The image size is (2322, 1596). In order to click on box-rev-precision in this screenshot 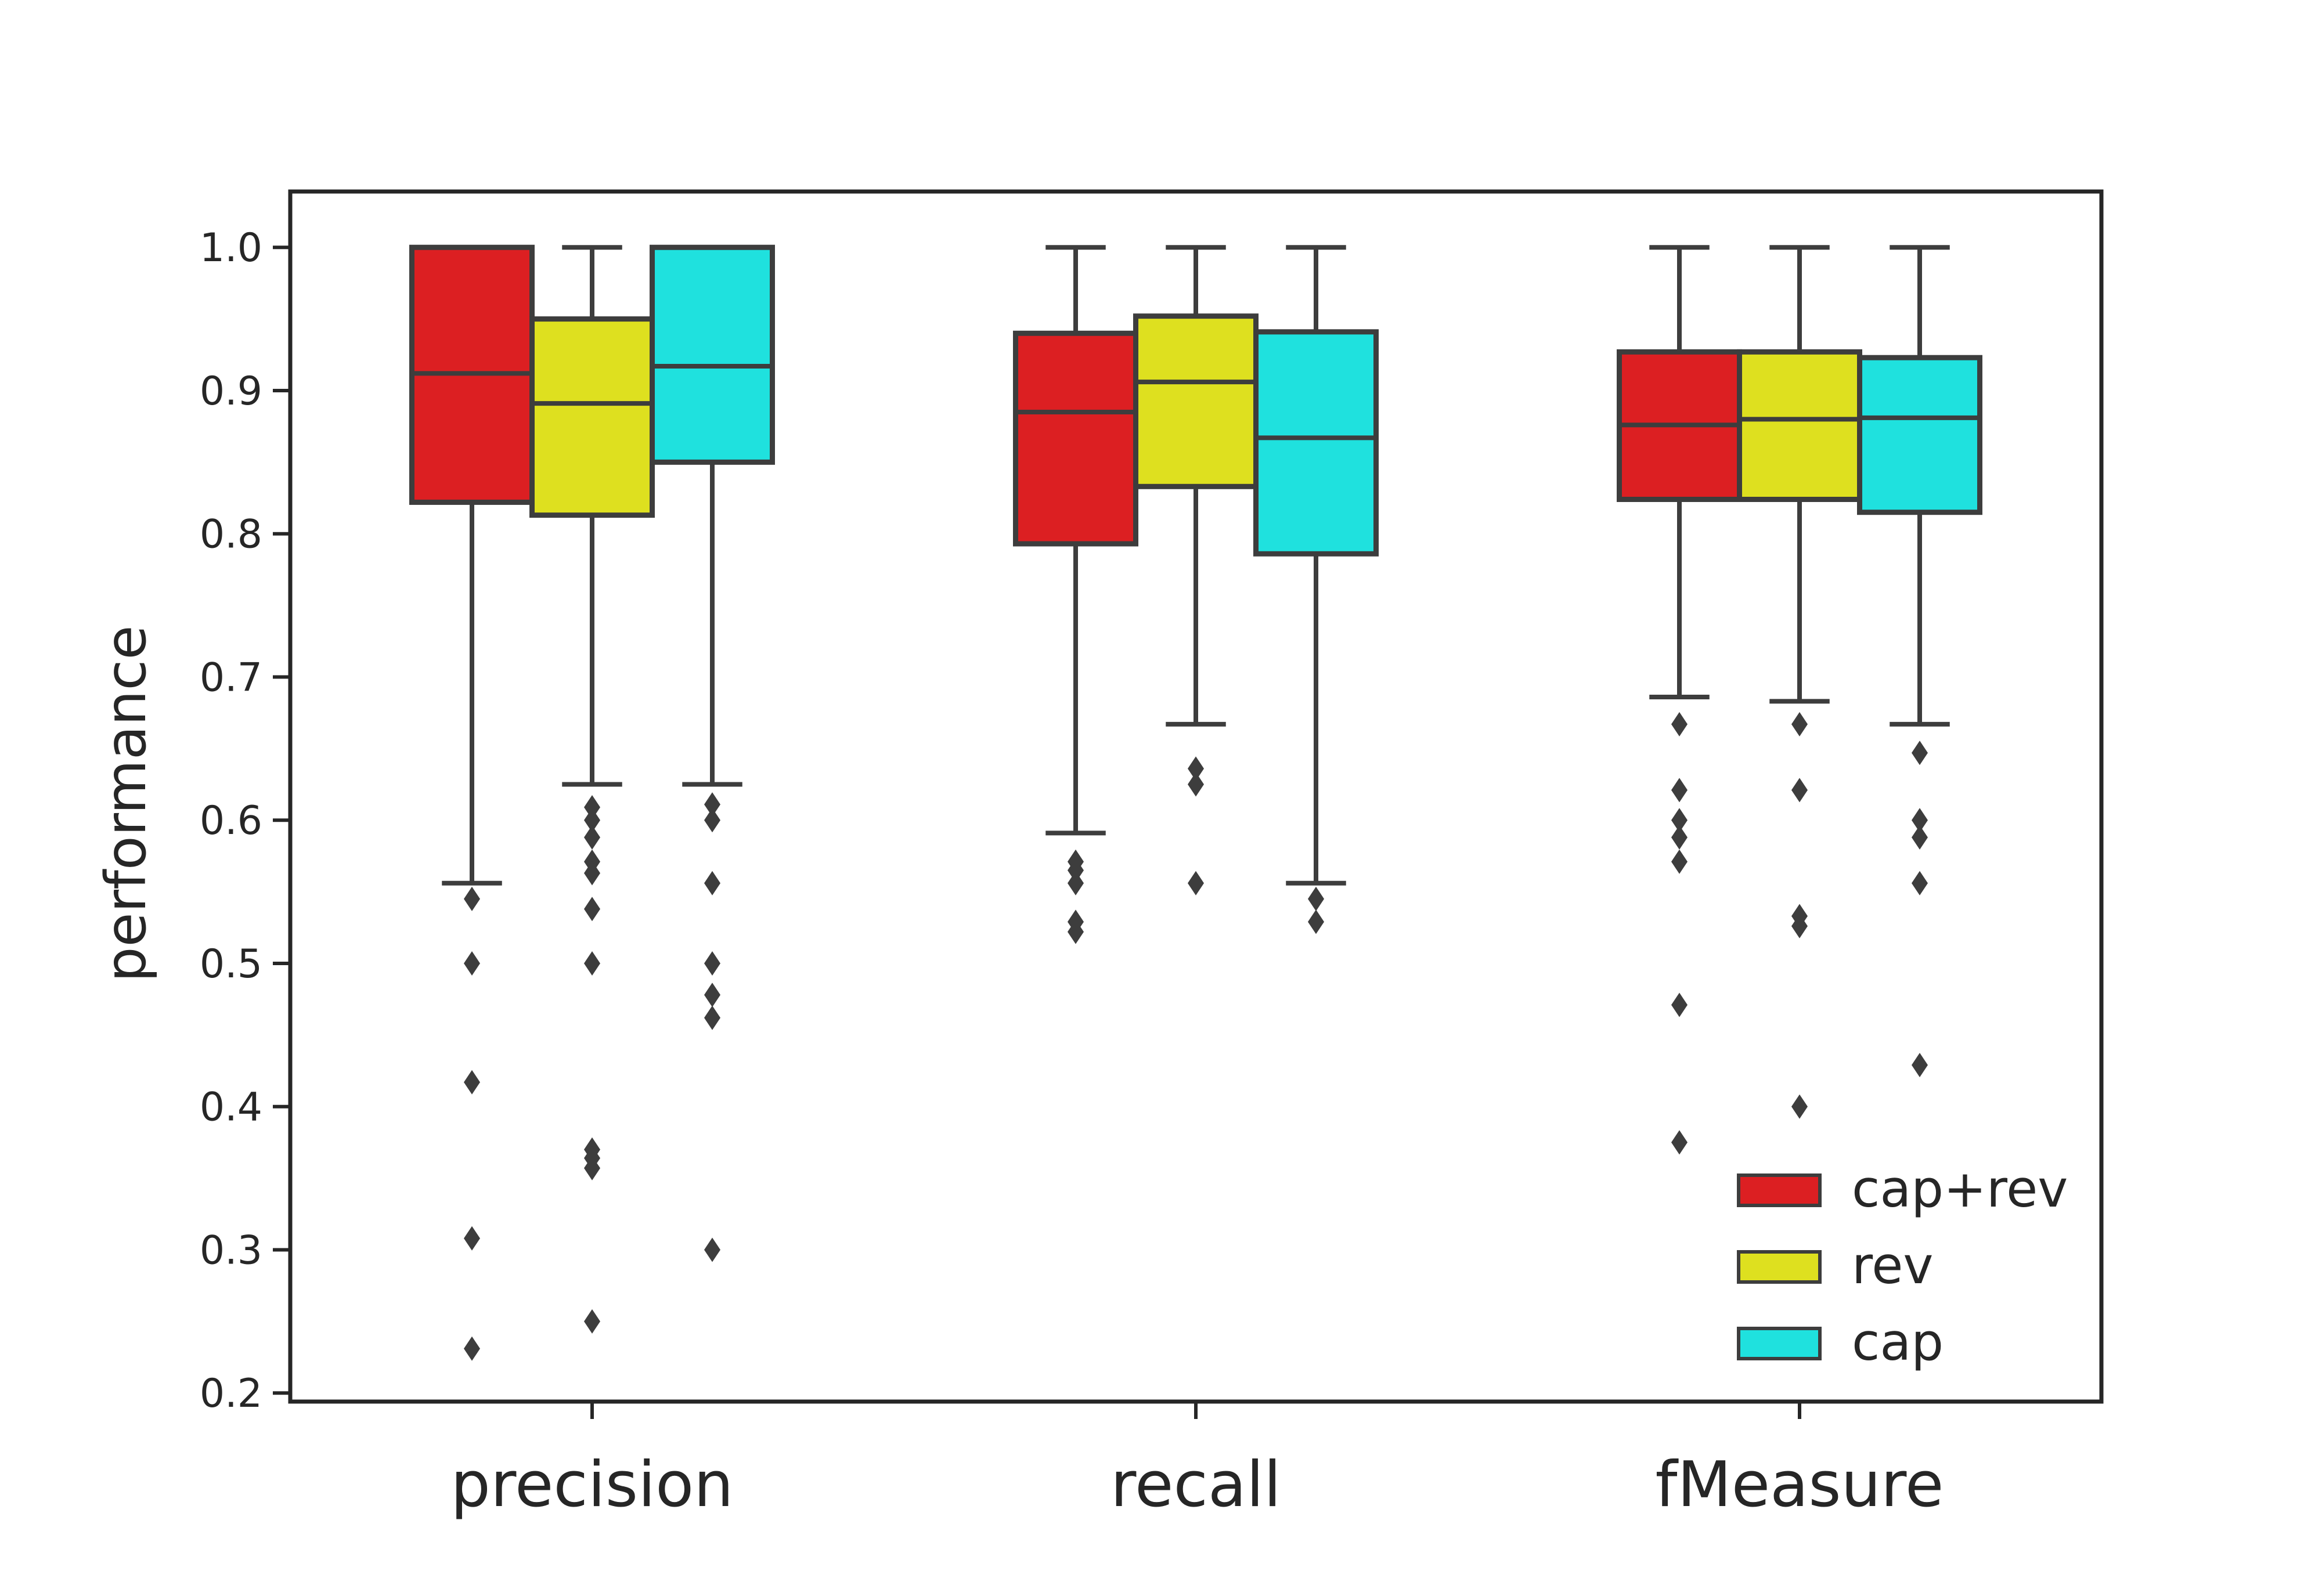, I will do `click(592, 789)`.